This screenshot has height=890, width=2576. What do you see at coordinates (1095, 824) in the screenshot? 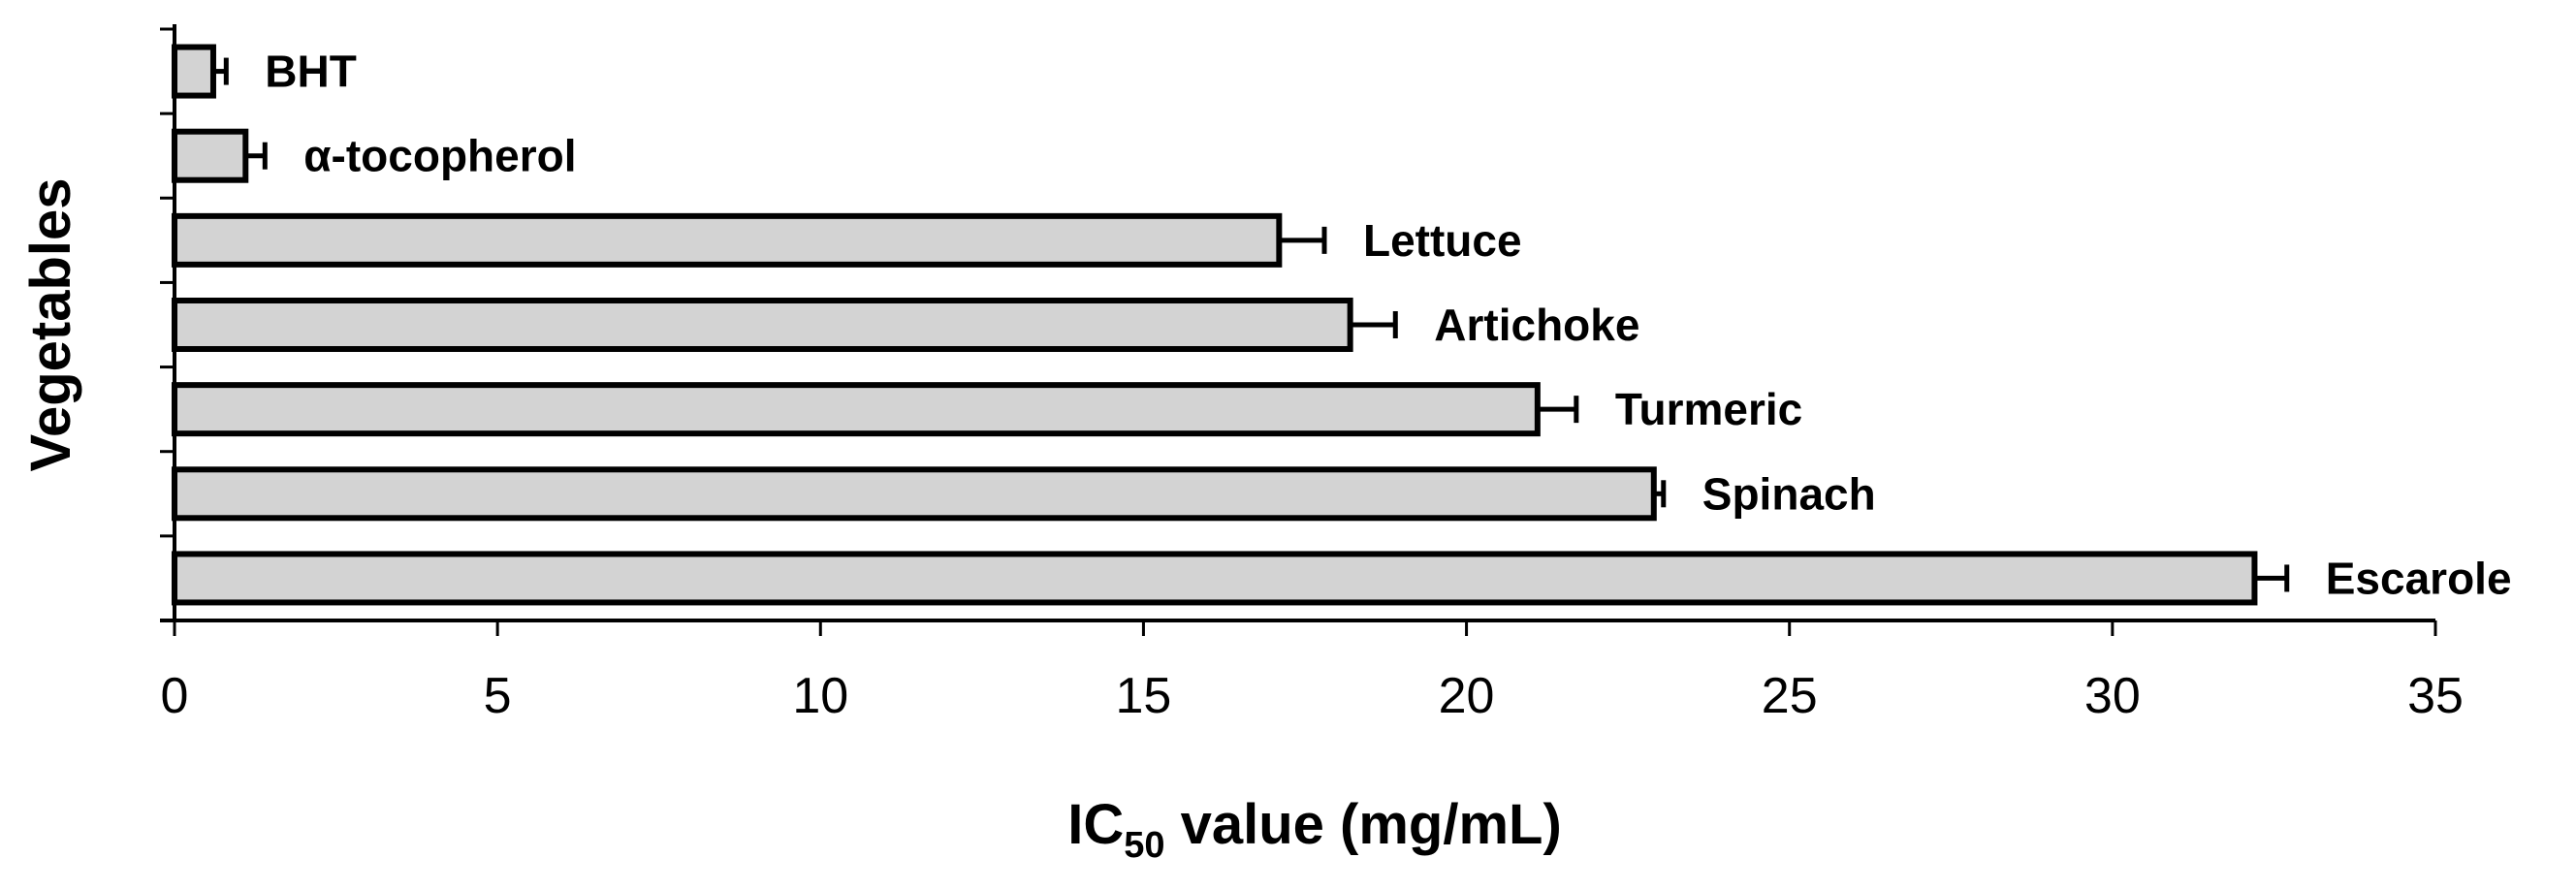
I see `x-axis-title-main: IC` at bounding box center [1095, 824].